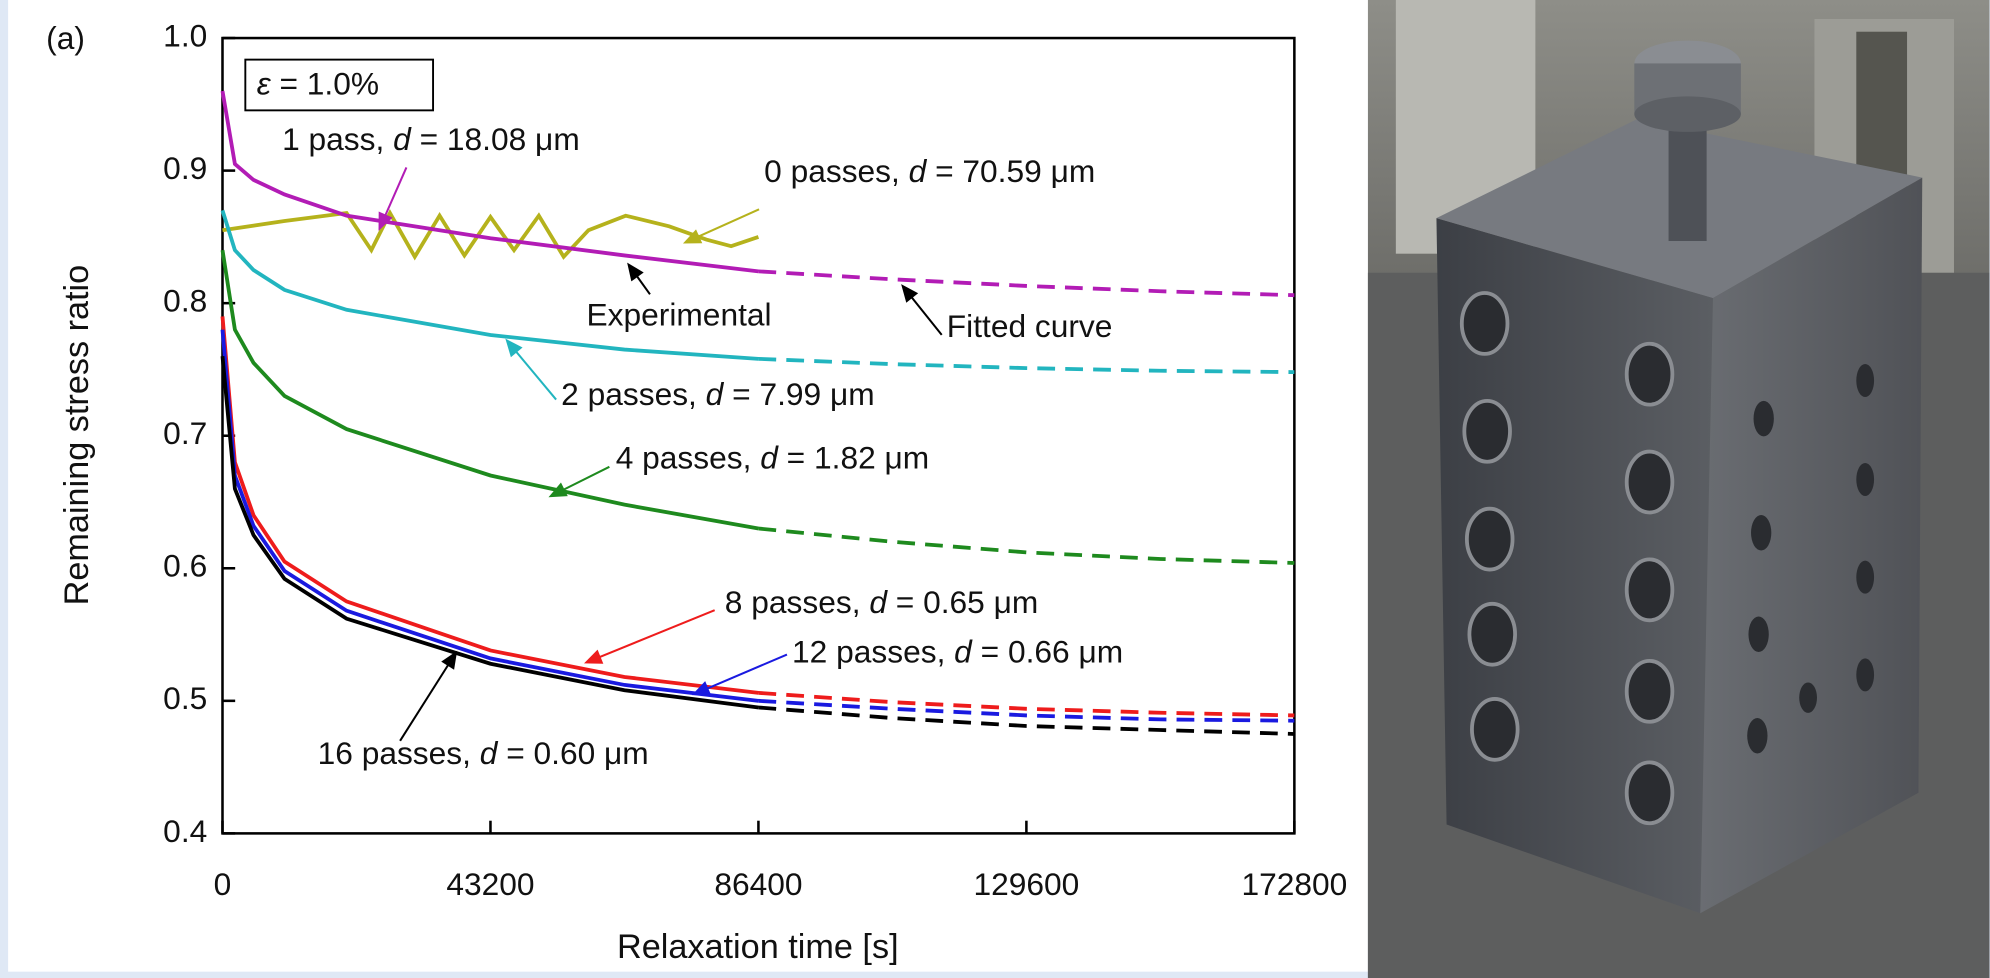 Image resolution: width=1990 pixels, height=978 pixels. What do you see at coordinates (185, 168) in the screenshot?
I see `y-tick-label: 0.9` at bounding box center [185, 168].